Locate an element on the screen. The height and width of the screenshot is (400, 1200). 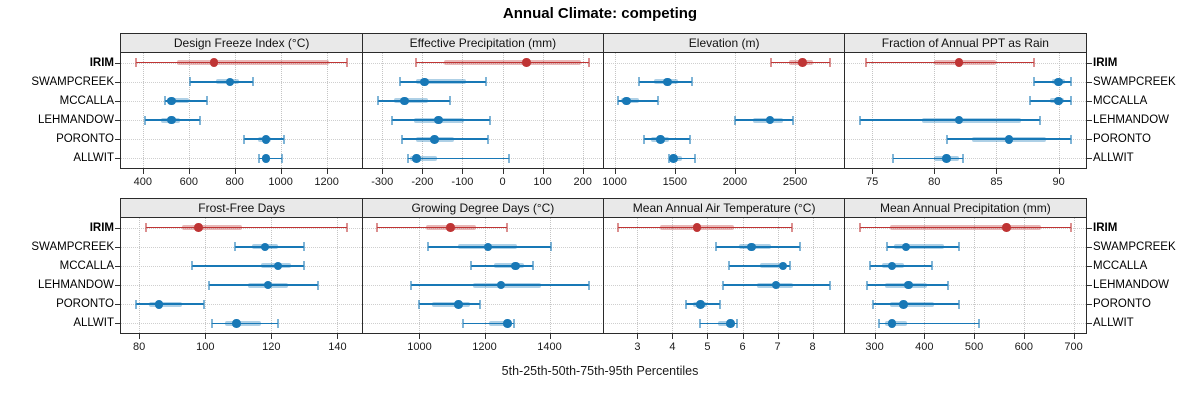
y-axis-tick-right is located at coordinates (1089, 101).